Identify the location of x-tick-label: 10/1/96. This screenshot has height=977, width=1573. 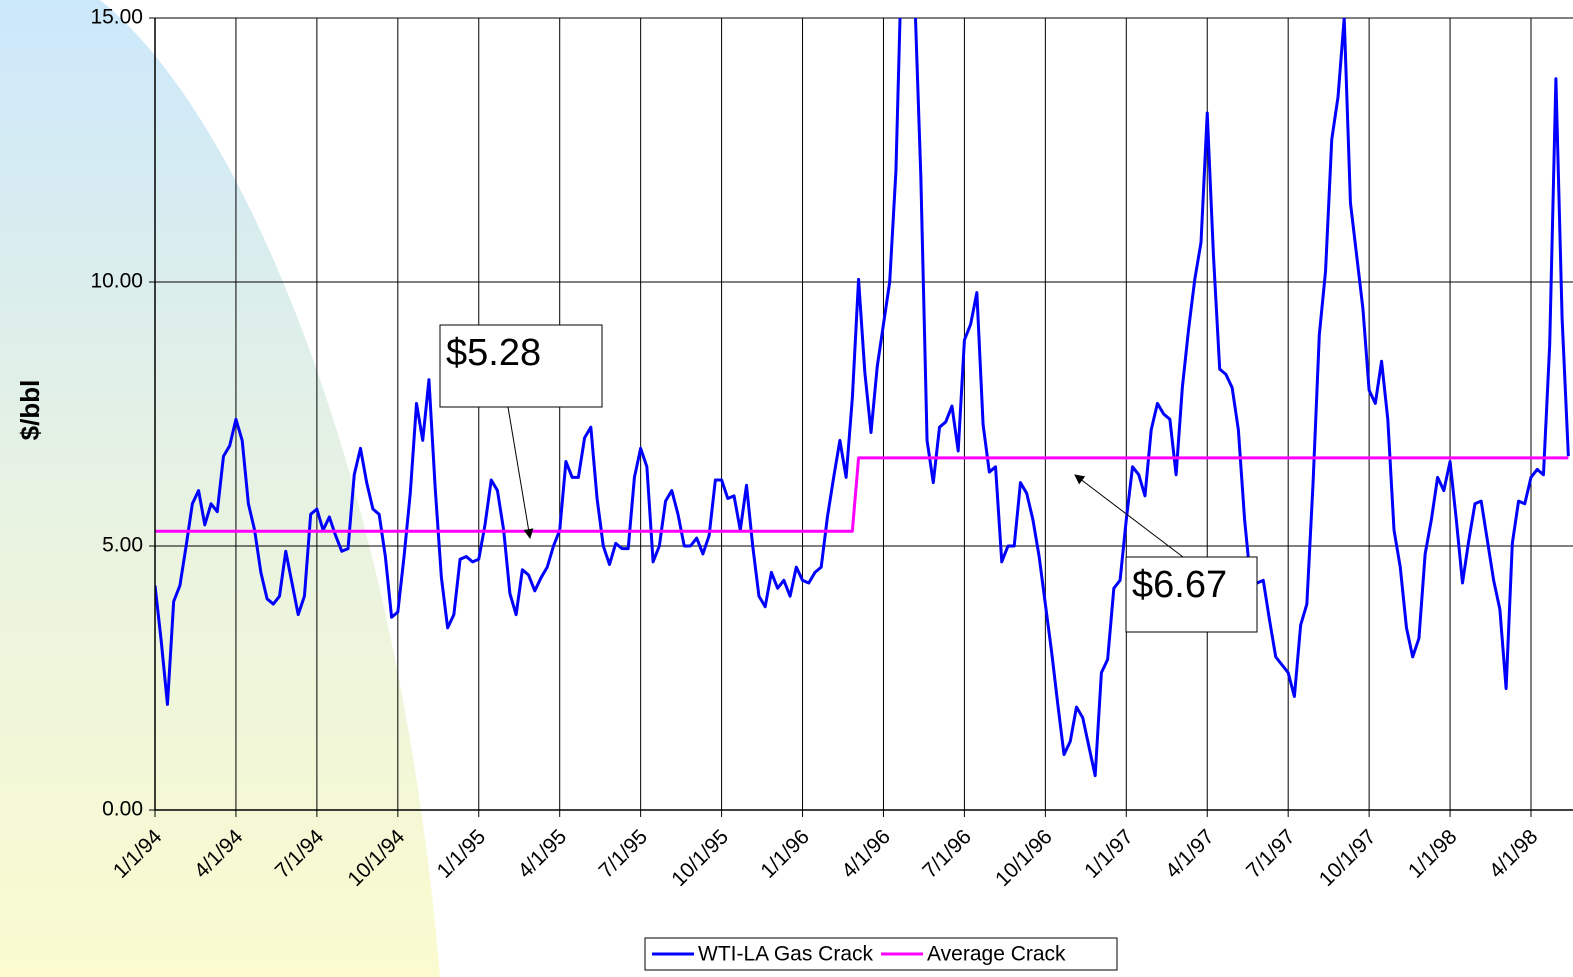
(1024, 858).